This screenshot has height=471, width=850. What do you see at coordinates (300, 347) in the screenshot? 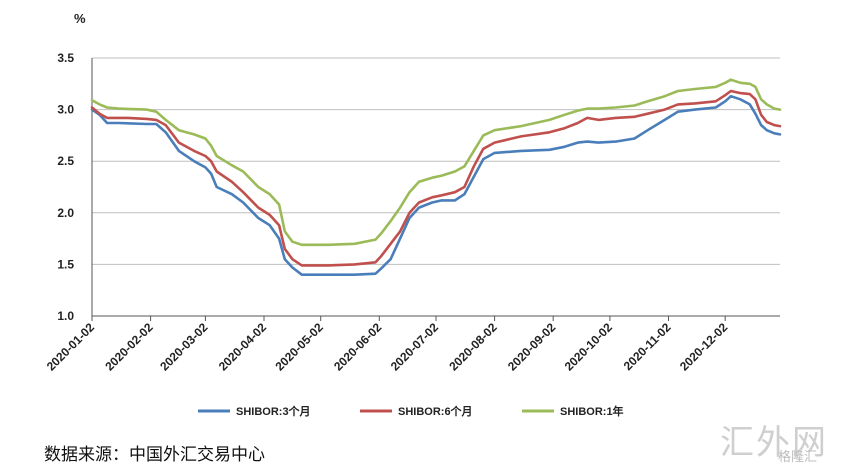
I see `x-tick-label: 2020-05-02` at bounding box center [300, 347].